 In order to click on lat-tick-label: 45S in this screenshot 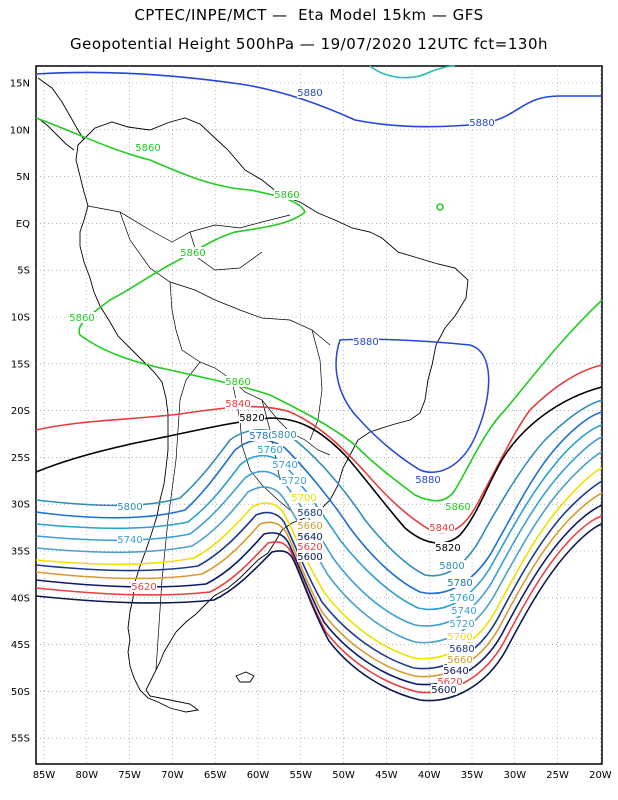, I will do `click(20, 645)`.